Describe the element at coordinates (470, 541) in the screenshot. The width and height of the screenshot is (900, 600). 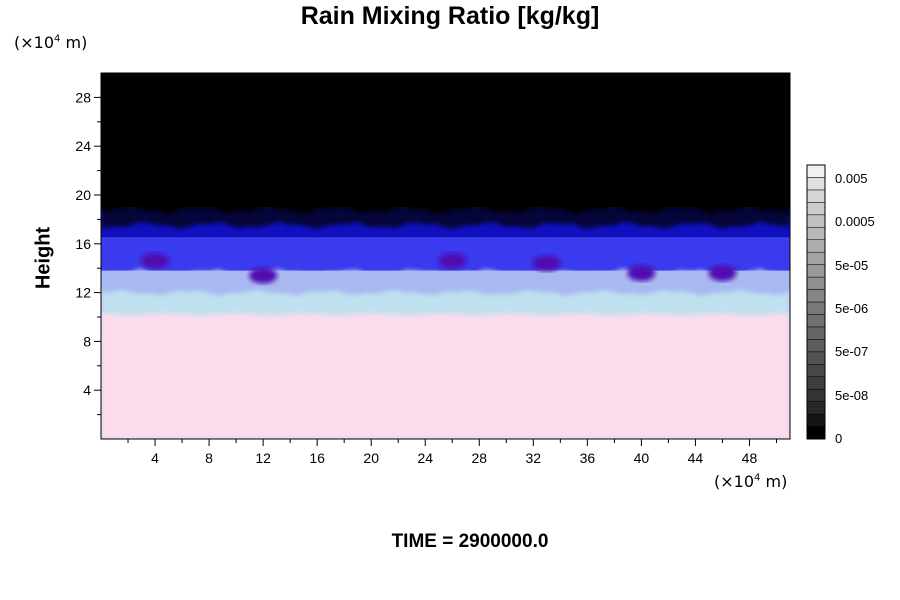
I see `time-label: TIME = 2900000.0` at that location.